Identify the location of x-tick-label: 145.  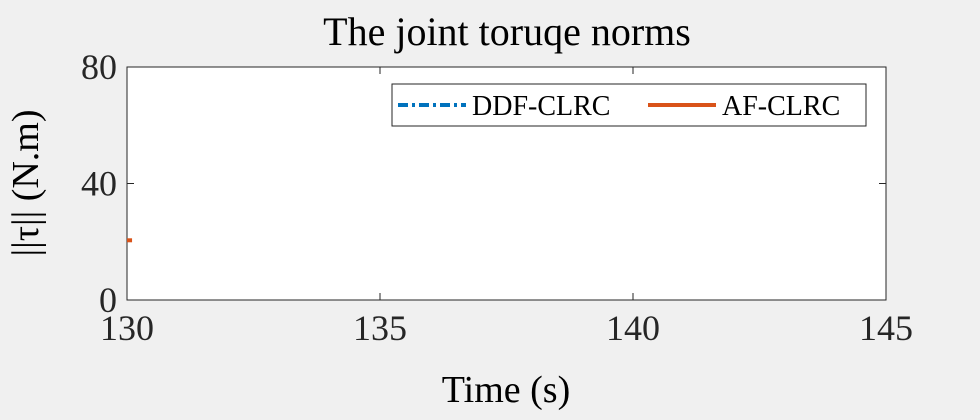
(886, 328).